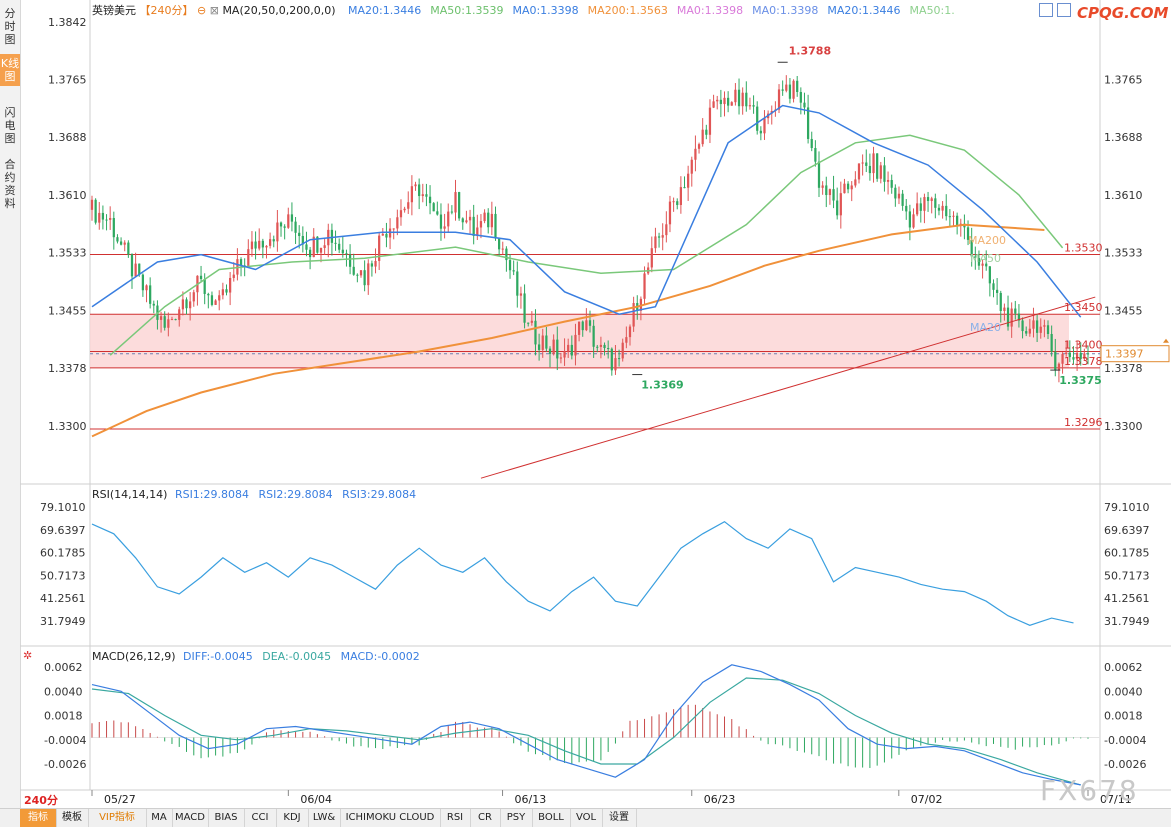 The image size is (1171, 827). What do you see at coordinates (28, 655) in the screenshot?
I see `macd-settings-icon: ✲` at bounding box center [28, 655].